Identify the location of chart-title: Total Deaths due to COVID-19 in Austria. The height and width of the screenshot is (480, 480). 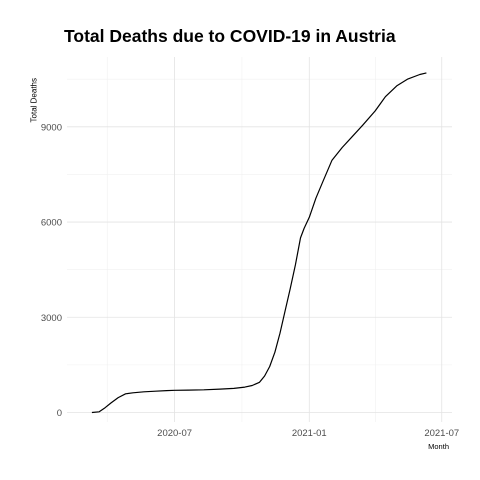
(230, 36).